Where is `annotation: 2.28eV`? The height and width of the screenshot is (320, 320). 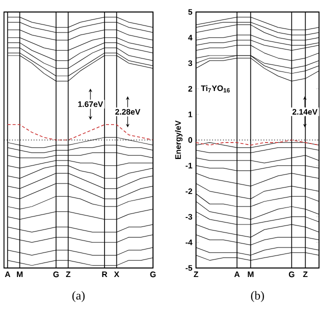
annotation: 2.28eV is located at coordinates (127, 112).